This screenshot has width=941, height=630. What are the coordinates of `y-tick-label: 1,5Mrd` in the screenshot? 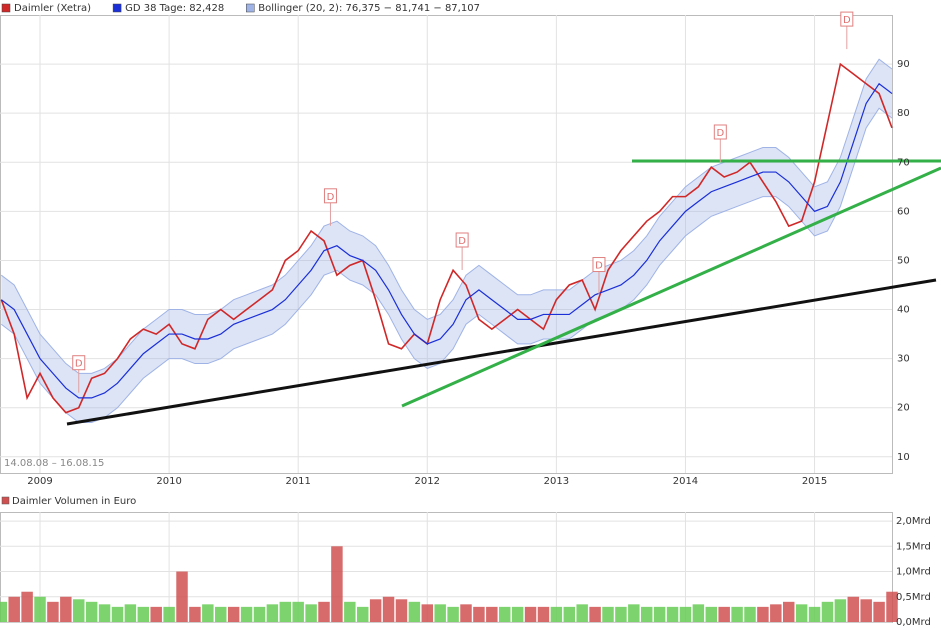 It's located at (913, 546).